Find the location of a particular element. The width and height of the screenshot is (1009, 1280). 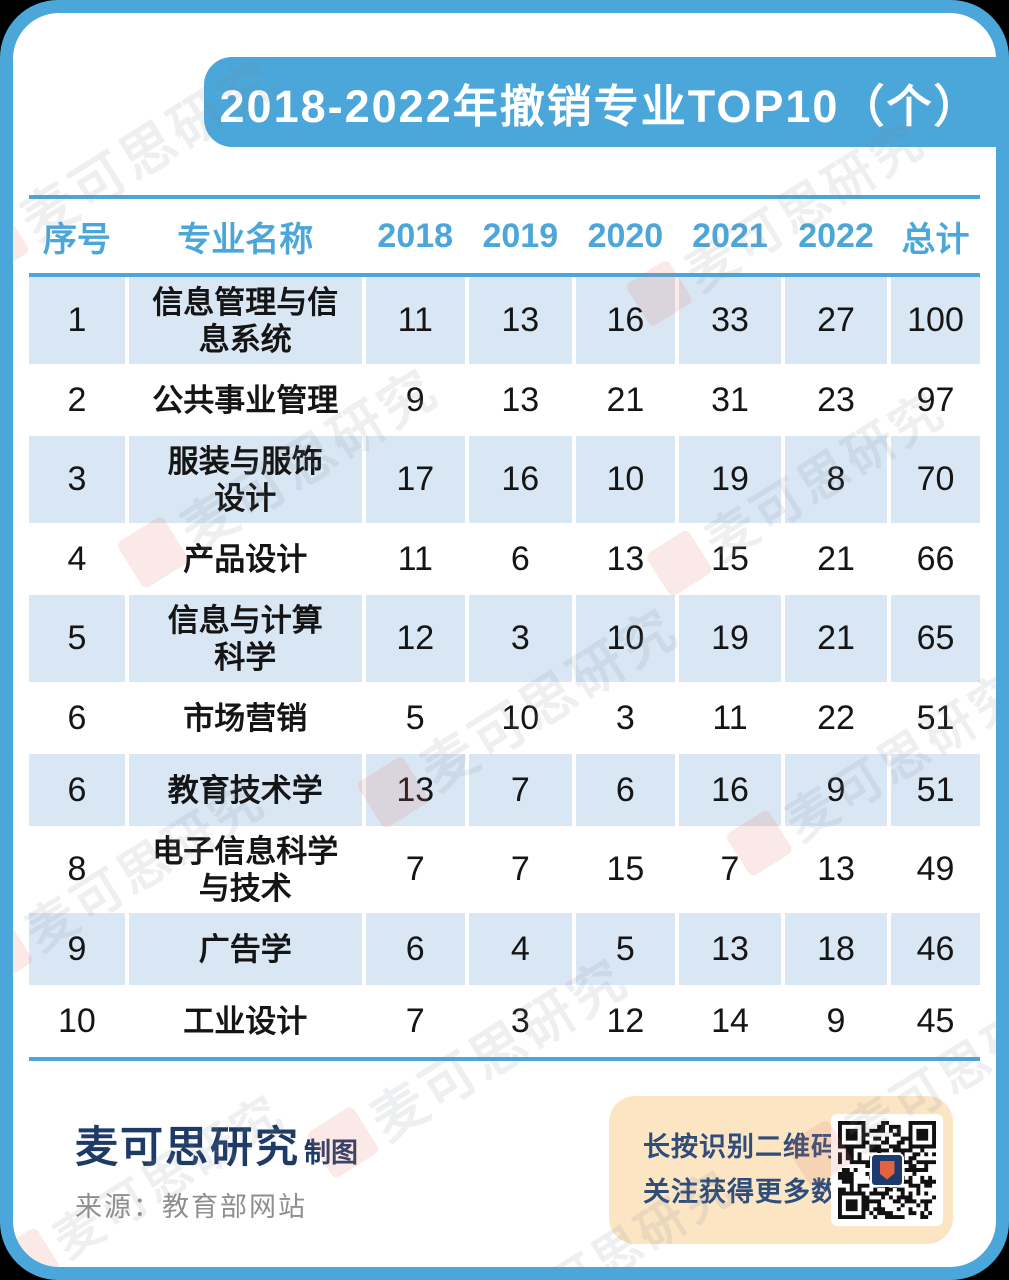

brand-name: 麦可思研究 is located at coordinates (187, 1148).